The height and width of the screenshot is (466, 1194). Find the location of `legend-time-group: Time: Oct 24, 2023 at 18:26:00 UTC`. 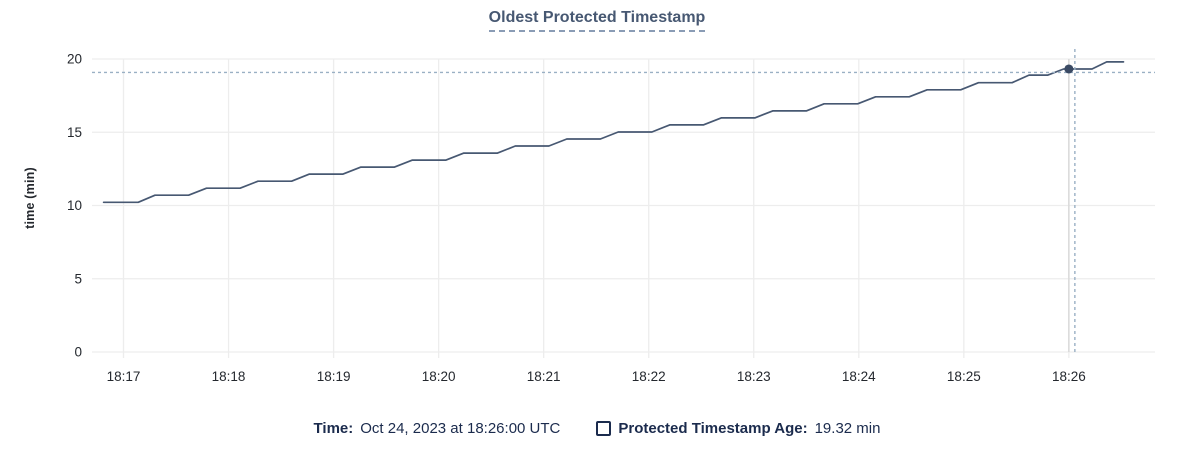

legend-time-group: Time: Oct 24, 2023 at 18:26:00 UTC is located at coordinates (437, 428).